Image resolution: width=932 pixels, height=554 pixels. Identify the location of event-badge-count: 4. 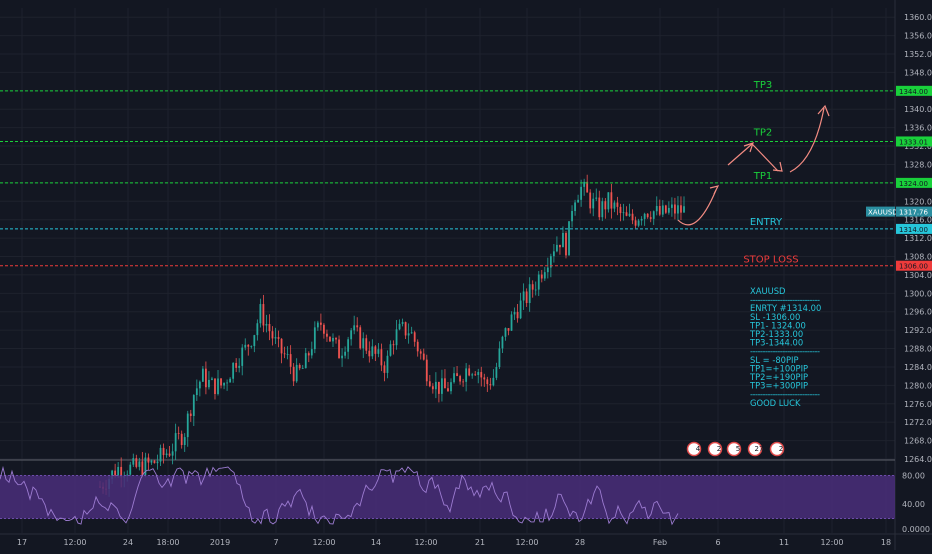
(698, 449).